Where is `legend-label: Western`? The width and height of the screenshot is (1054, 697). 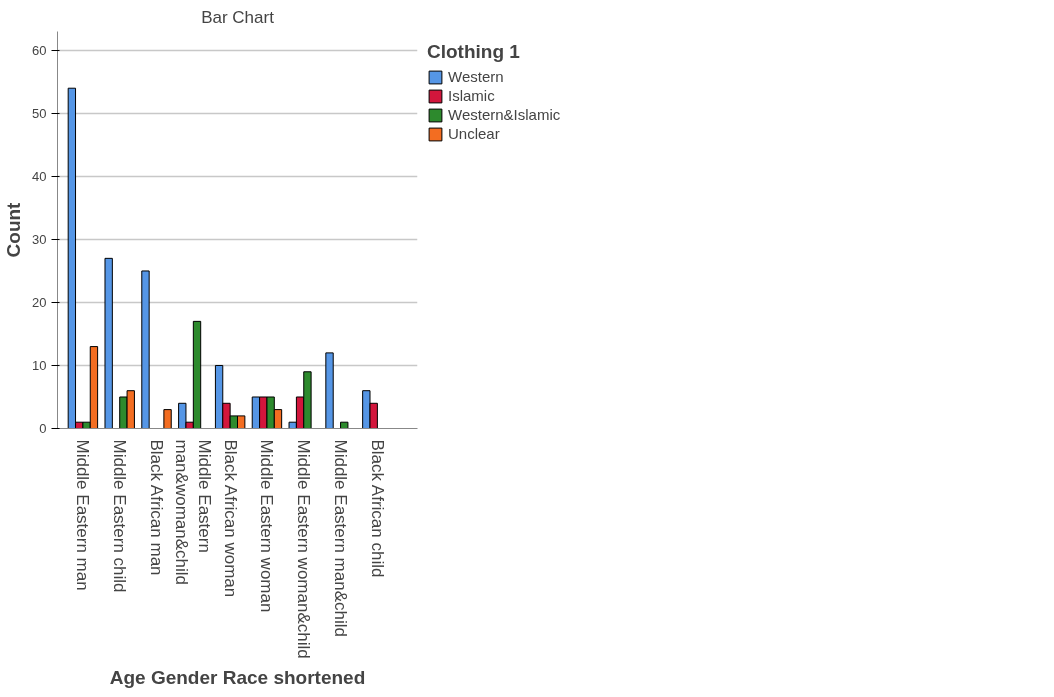
legend-label: Western is located at coordinates (476, 76).